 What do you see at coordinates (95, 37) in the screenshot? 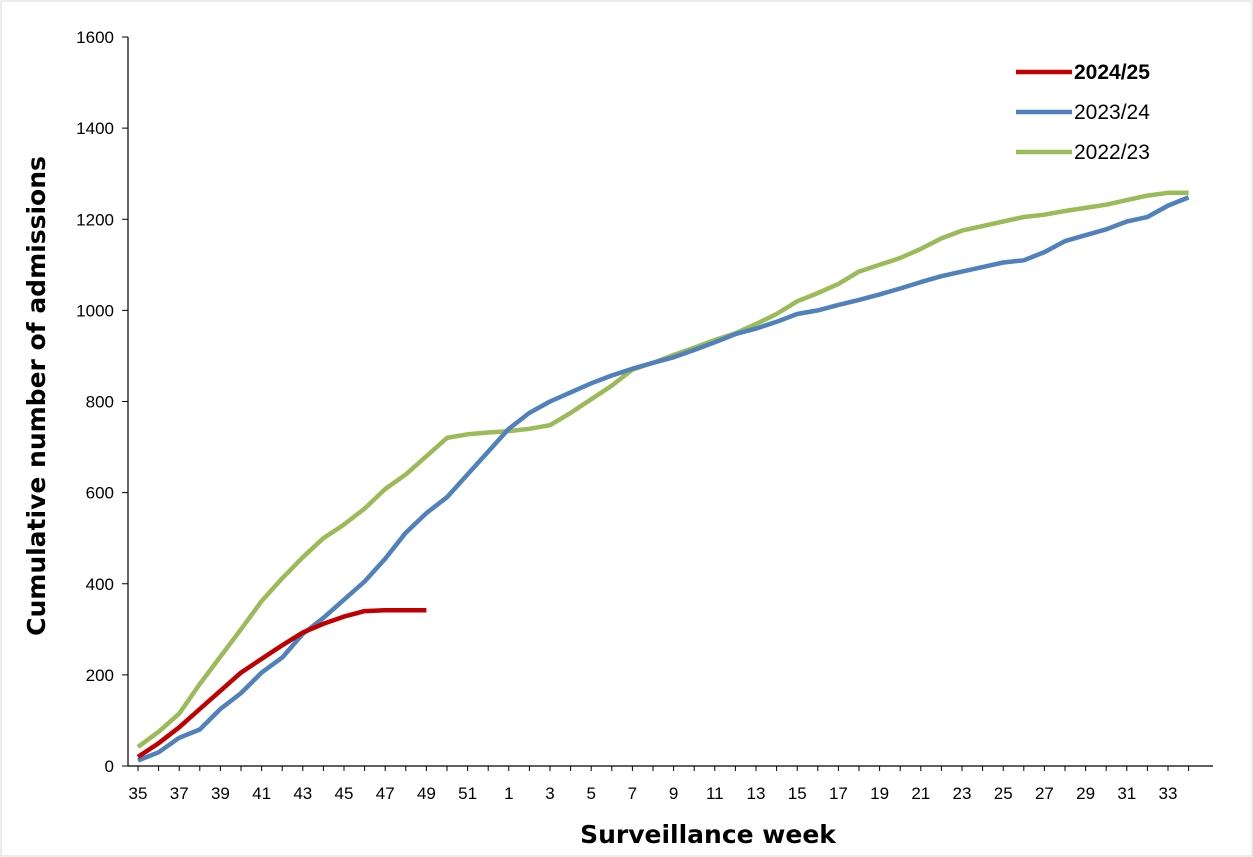
I see `y-tick-label: 1600` at bounding box center [95, 37].